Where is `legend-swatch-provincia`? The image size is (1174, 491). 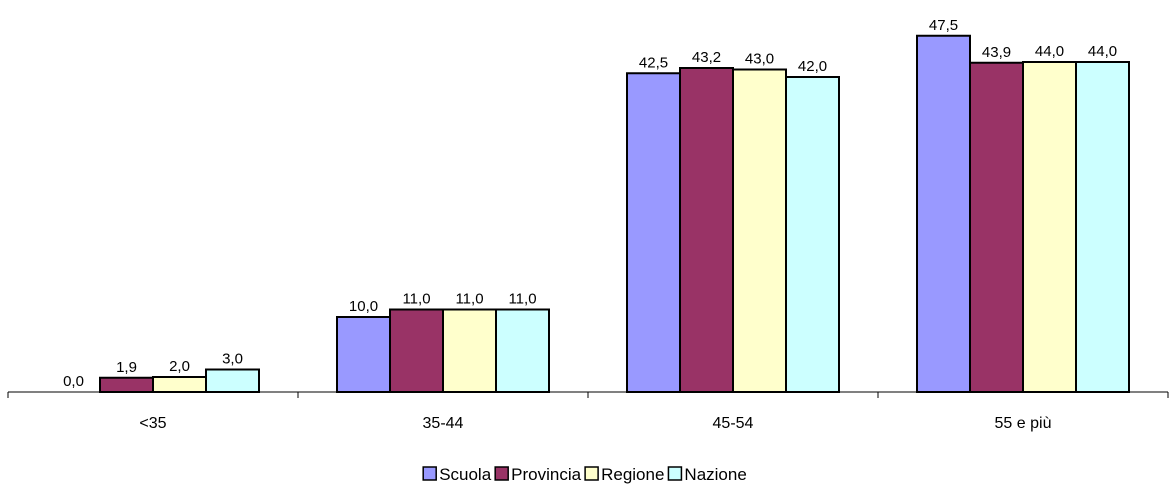
legend-swatch-provincia is located at coordinates (501, 473).